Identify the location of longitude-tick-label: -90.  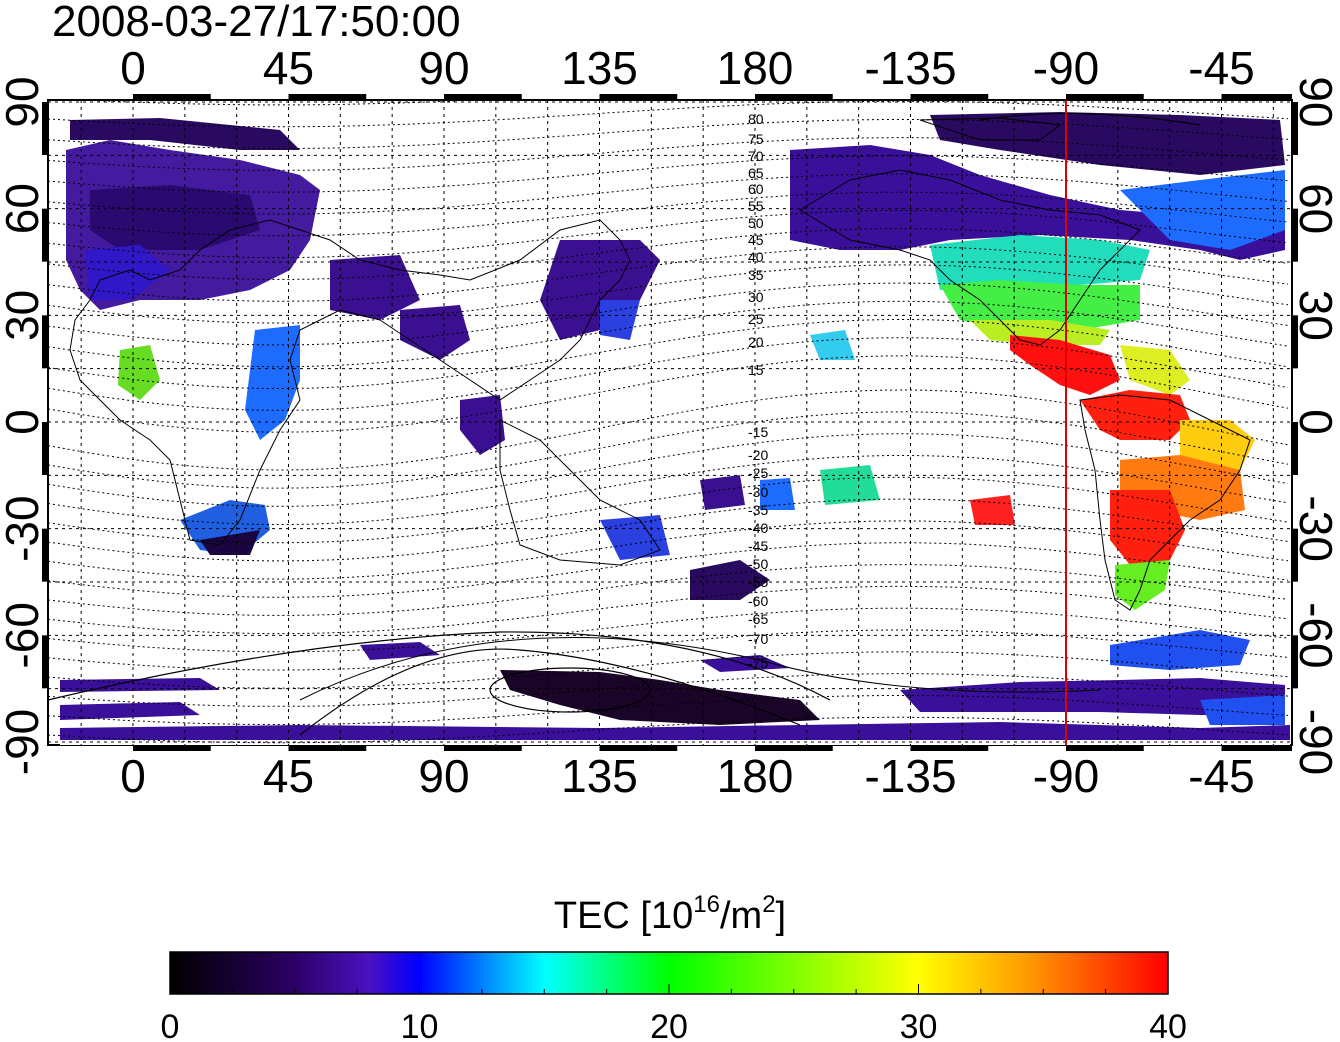
(1066, 68).